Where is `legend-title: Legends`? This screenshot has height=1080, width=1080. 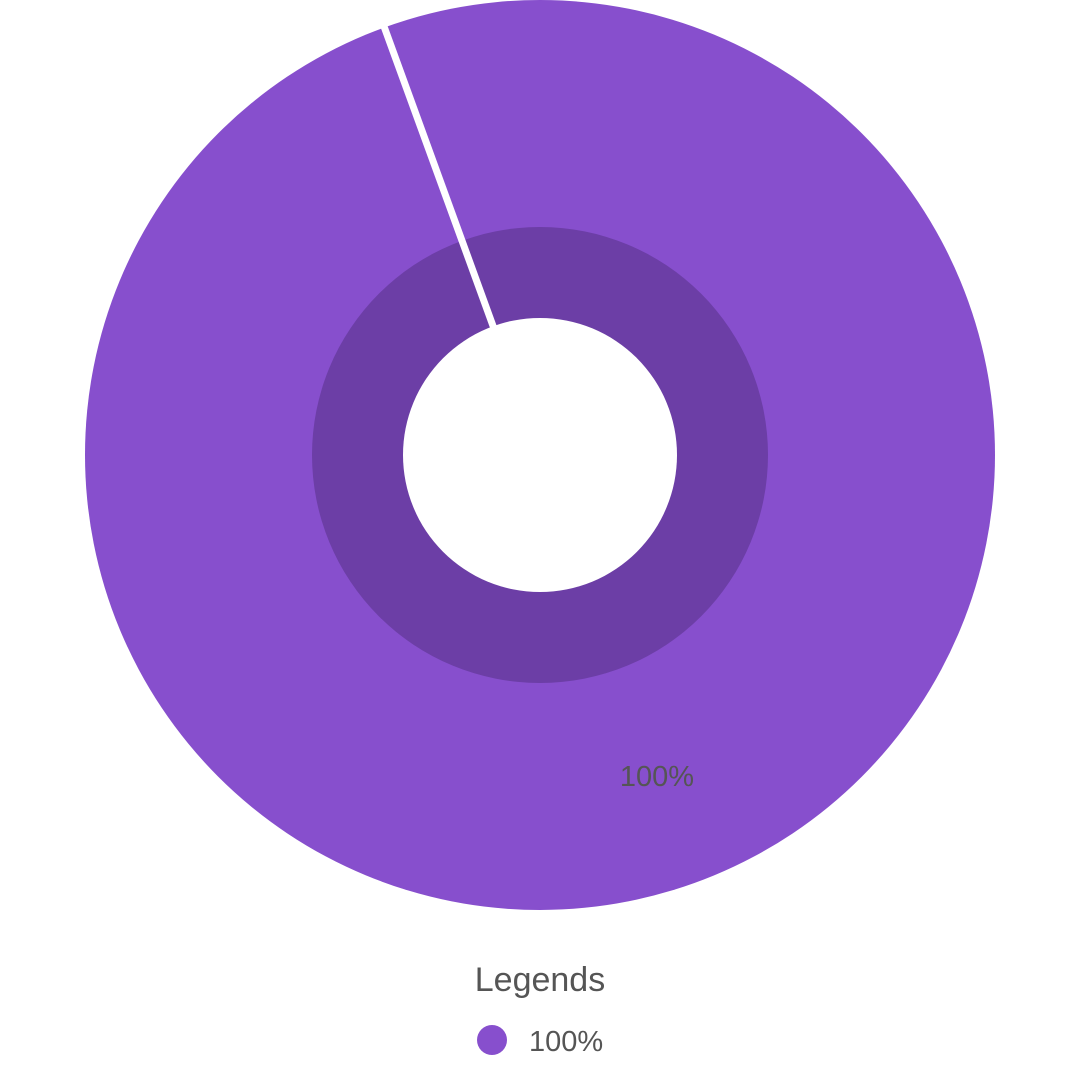 legend-title: Legends is located at coordinates (540, 980).